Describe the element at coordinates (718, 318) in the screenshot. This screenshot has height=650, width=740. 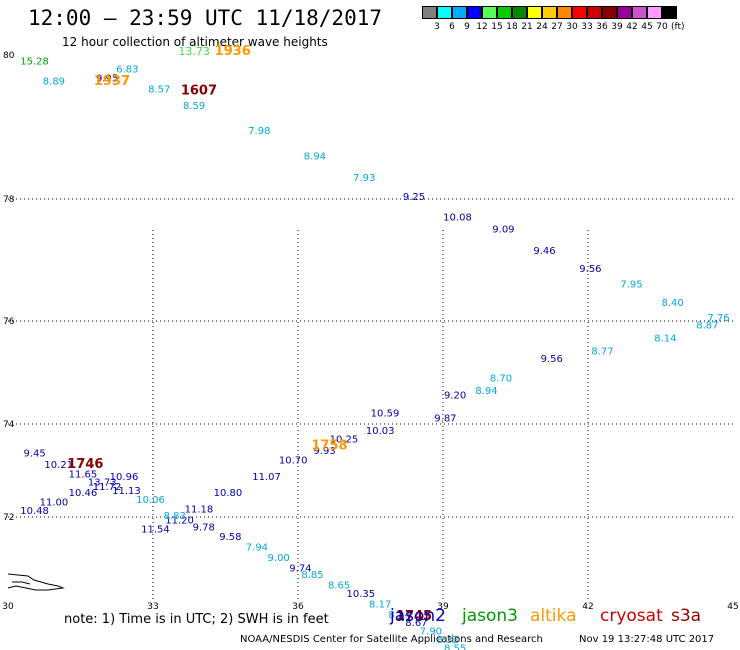
I see `data-point-label: 7.76` at that location.